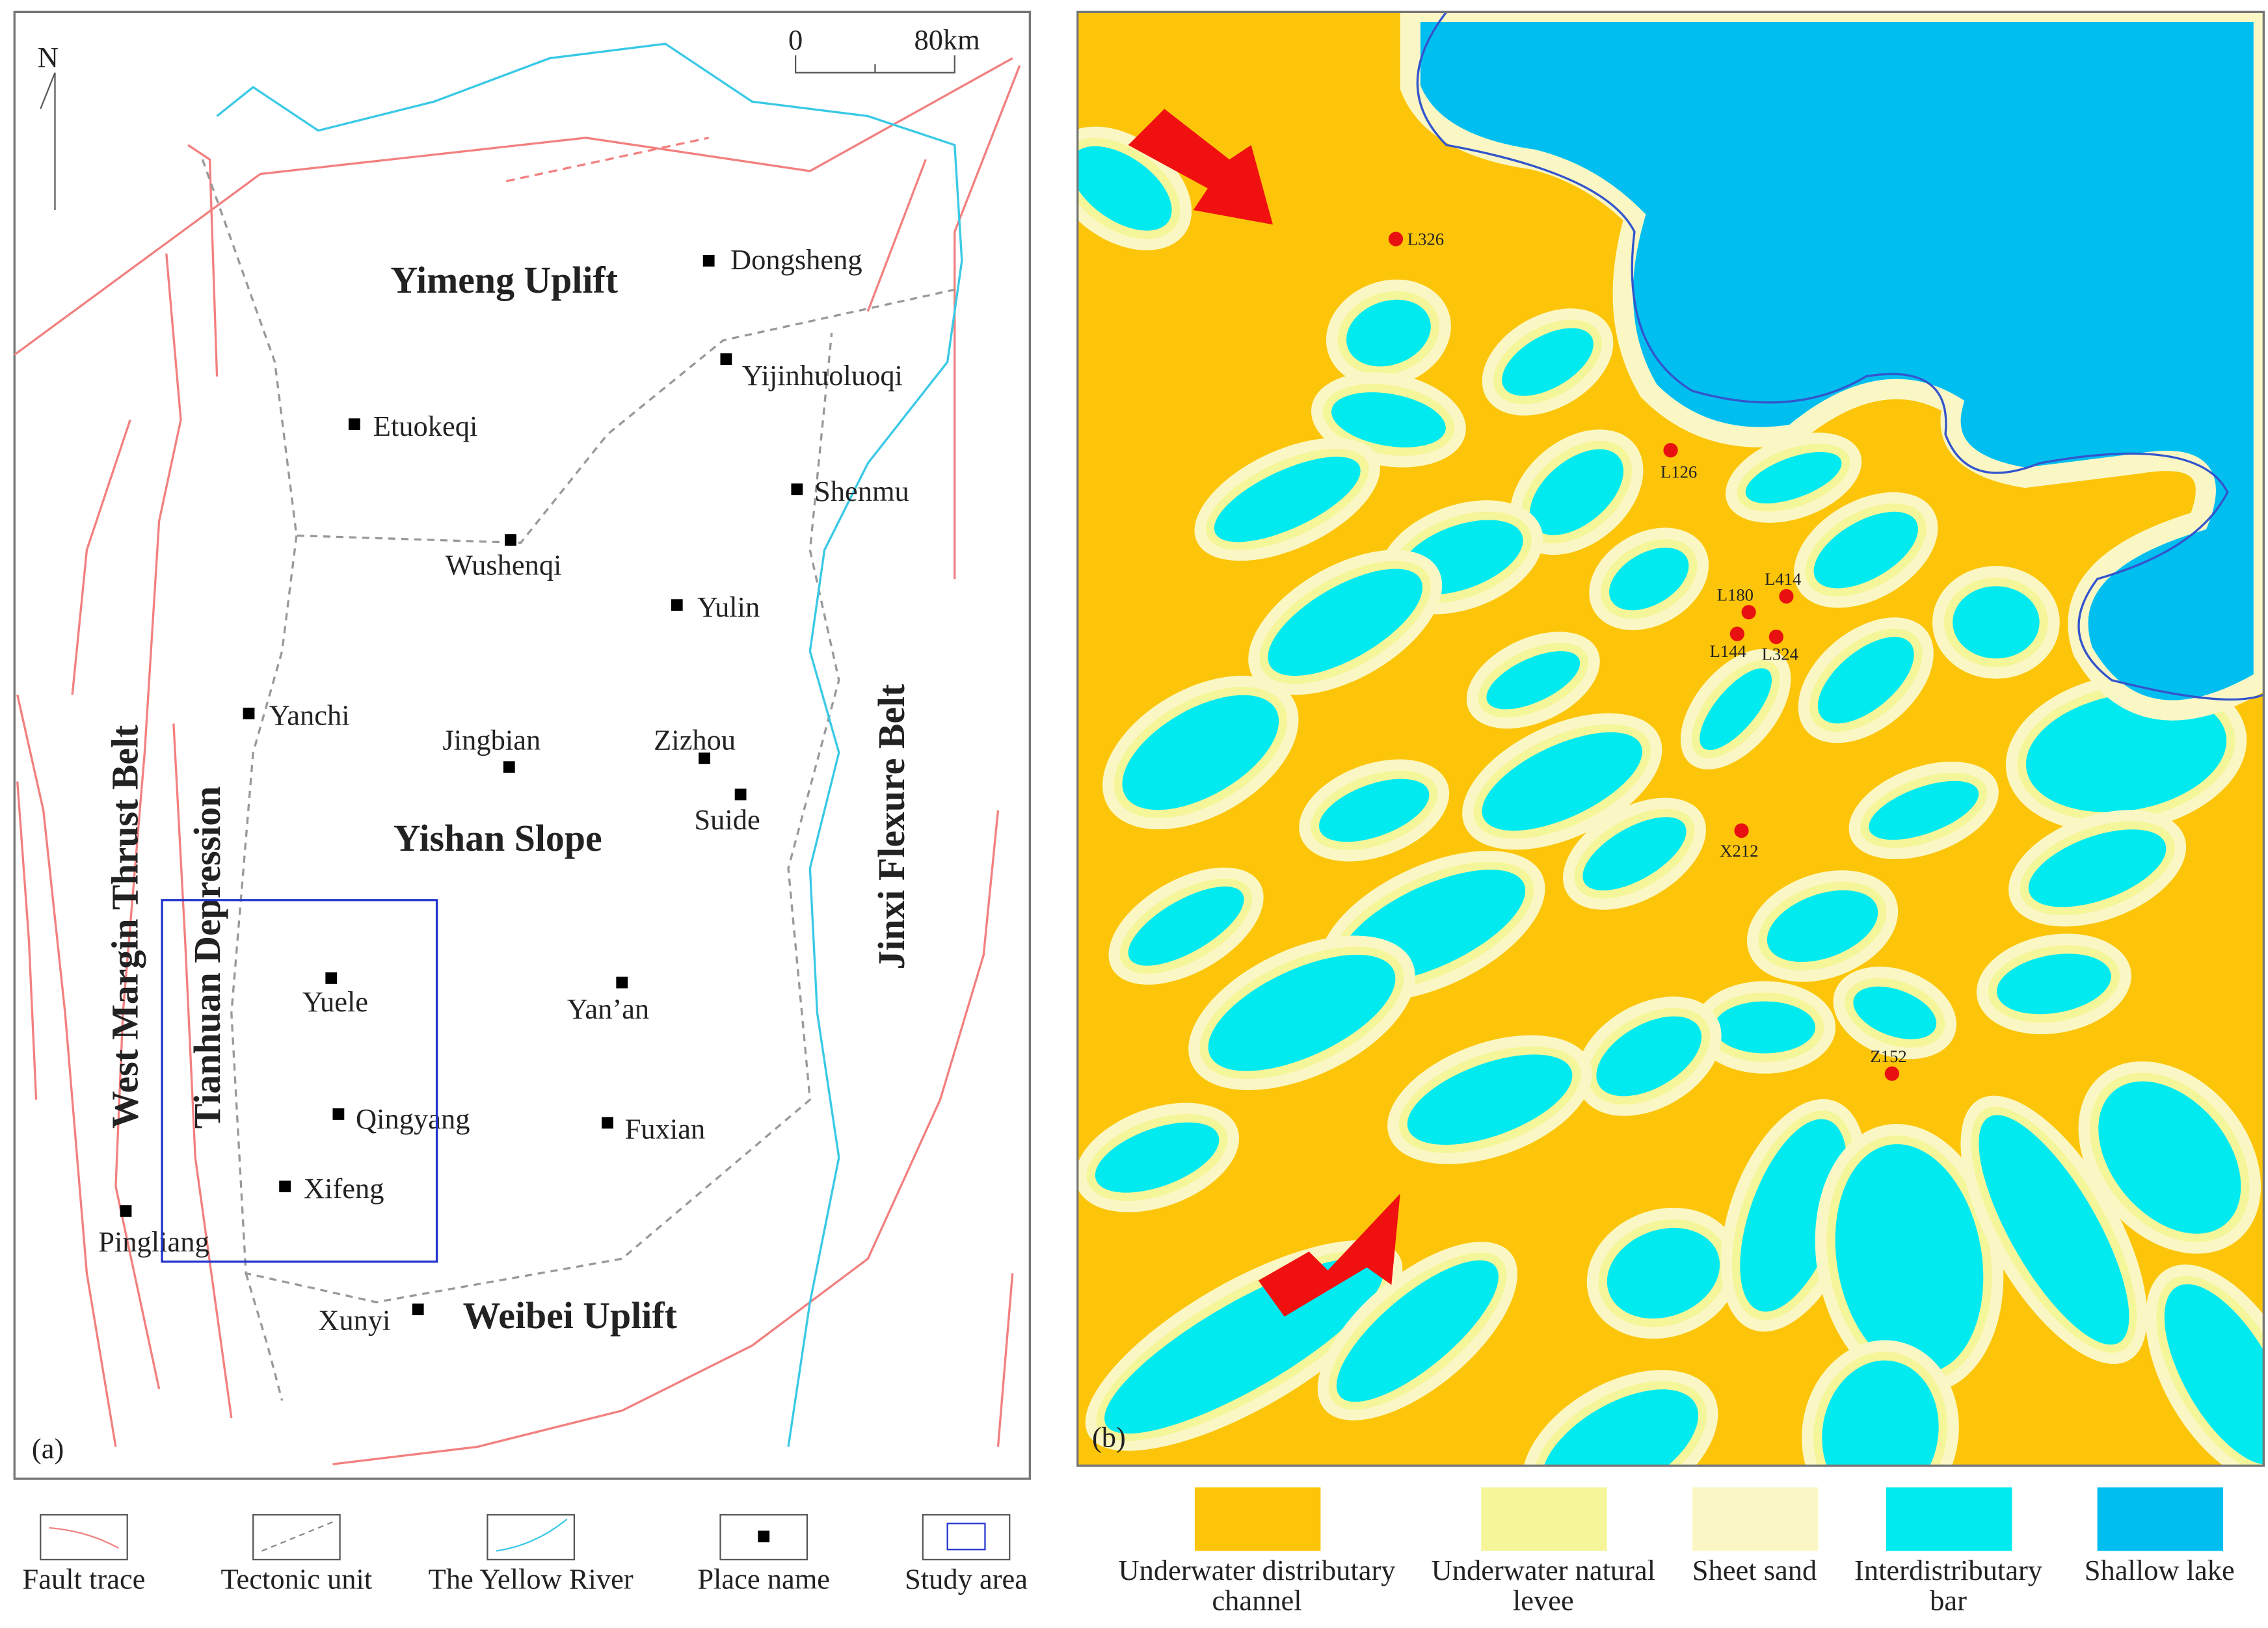 The width and height of the screenshot is (2268, 1628). What do you see at coordinates (299, 1081) in the screenshot?
I see `study-area` at bounding box center [299, 1081].